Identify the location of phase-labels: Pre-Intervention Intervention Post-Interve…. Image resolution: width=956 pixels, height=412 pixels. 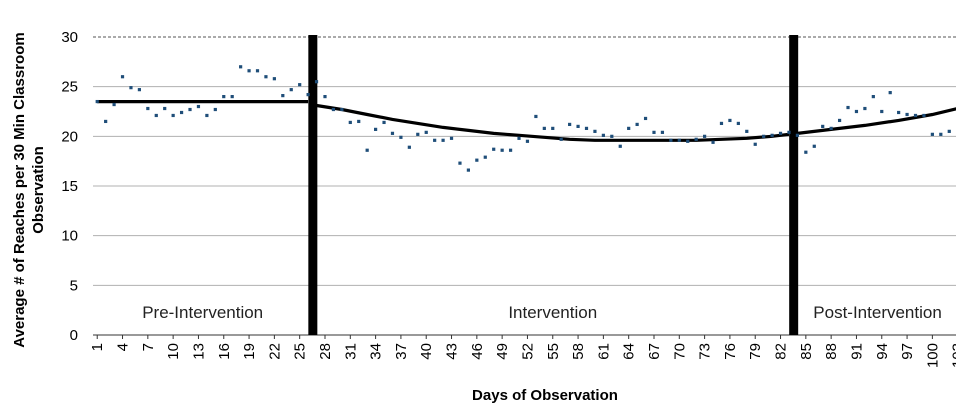
(542, 312).